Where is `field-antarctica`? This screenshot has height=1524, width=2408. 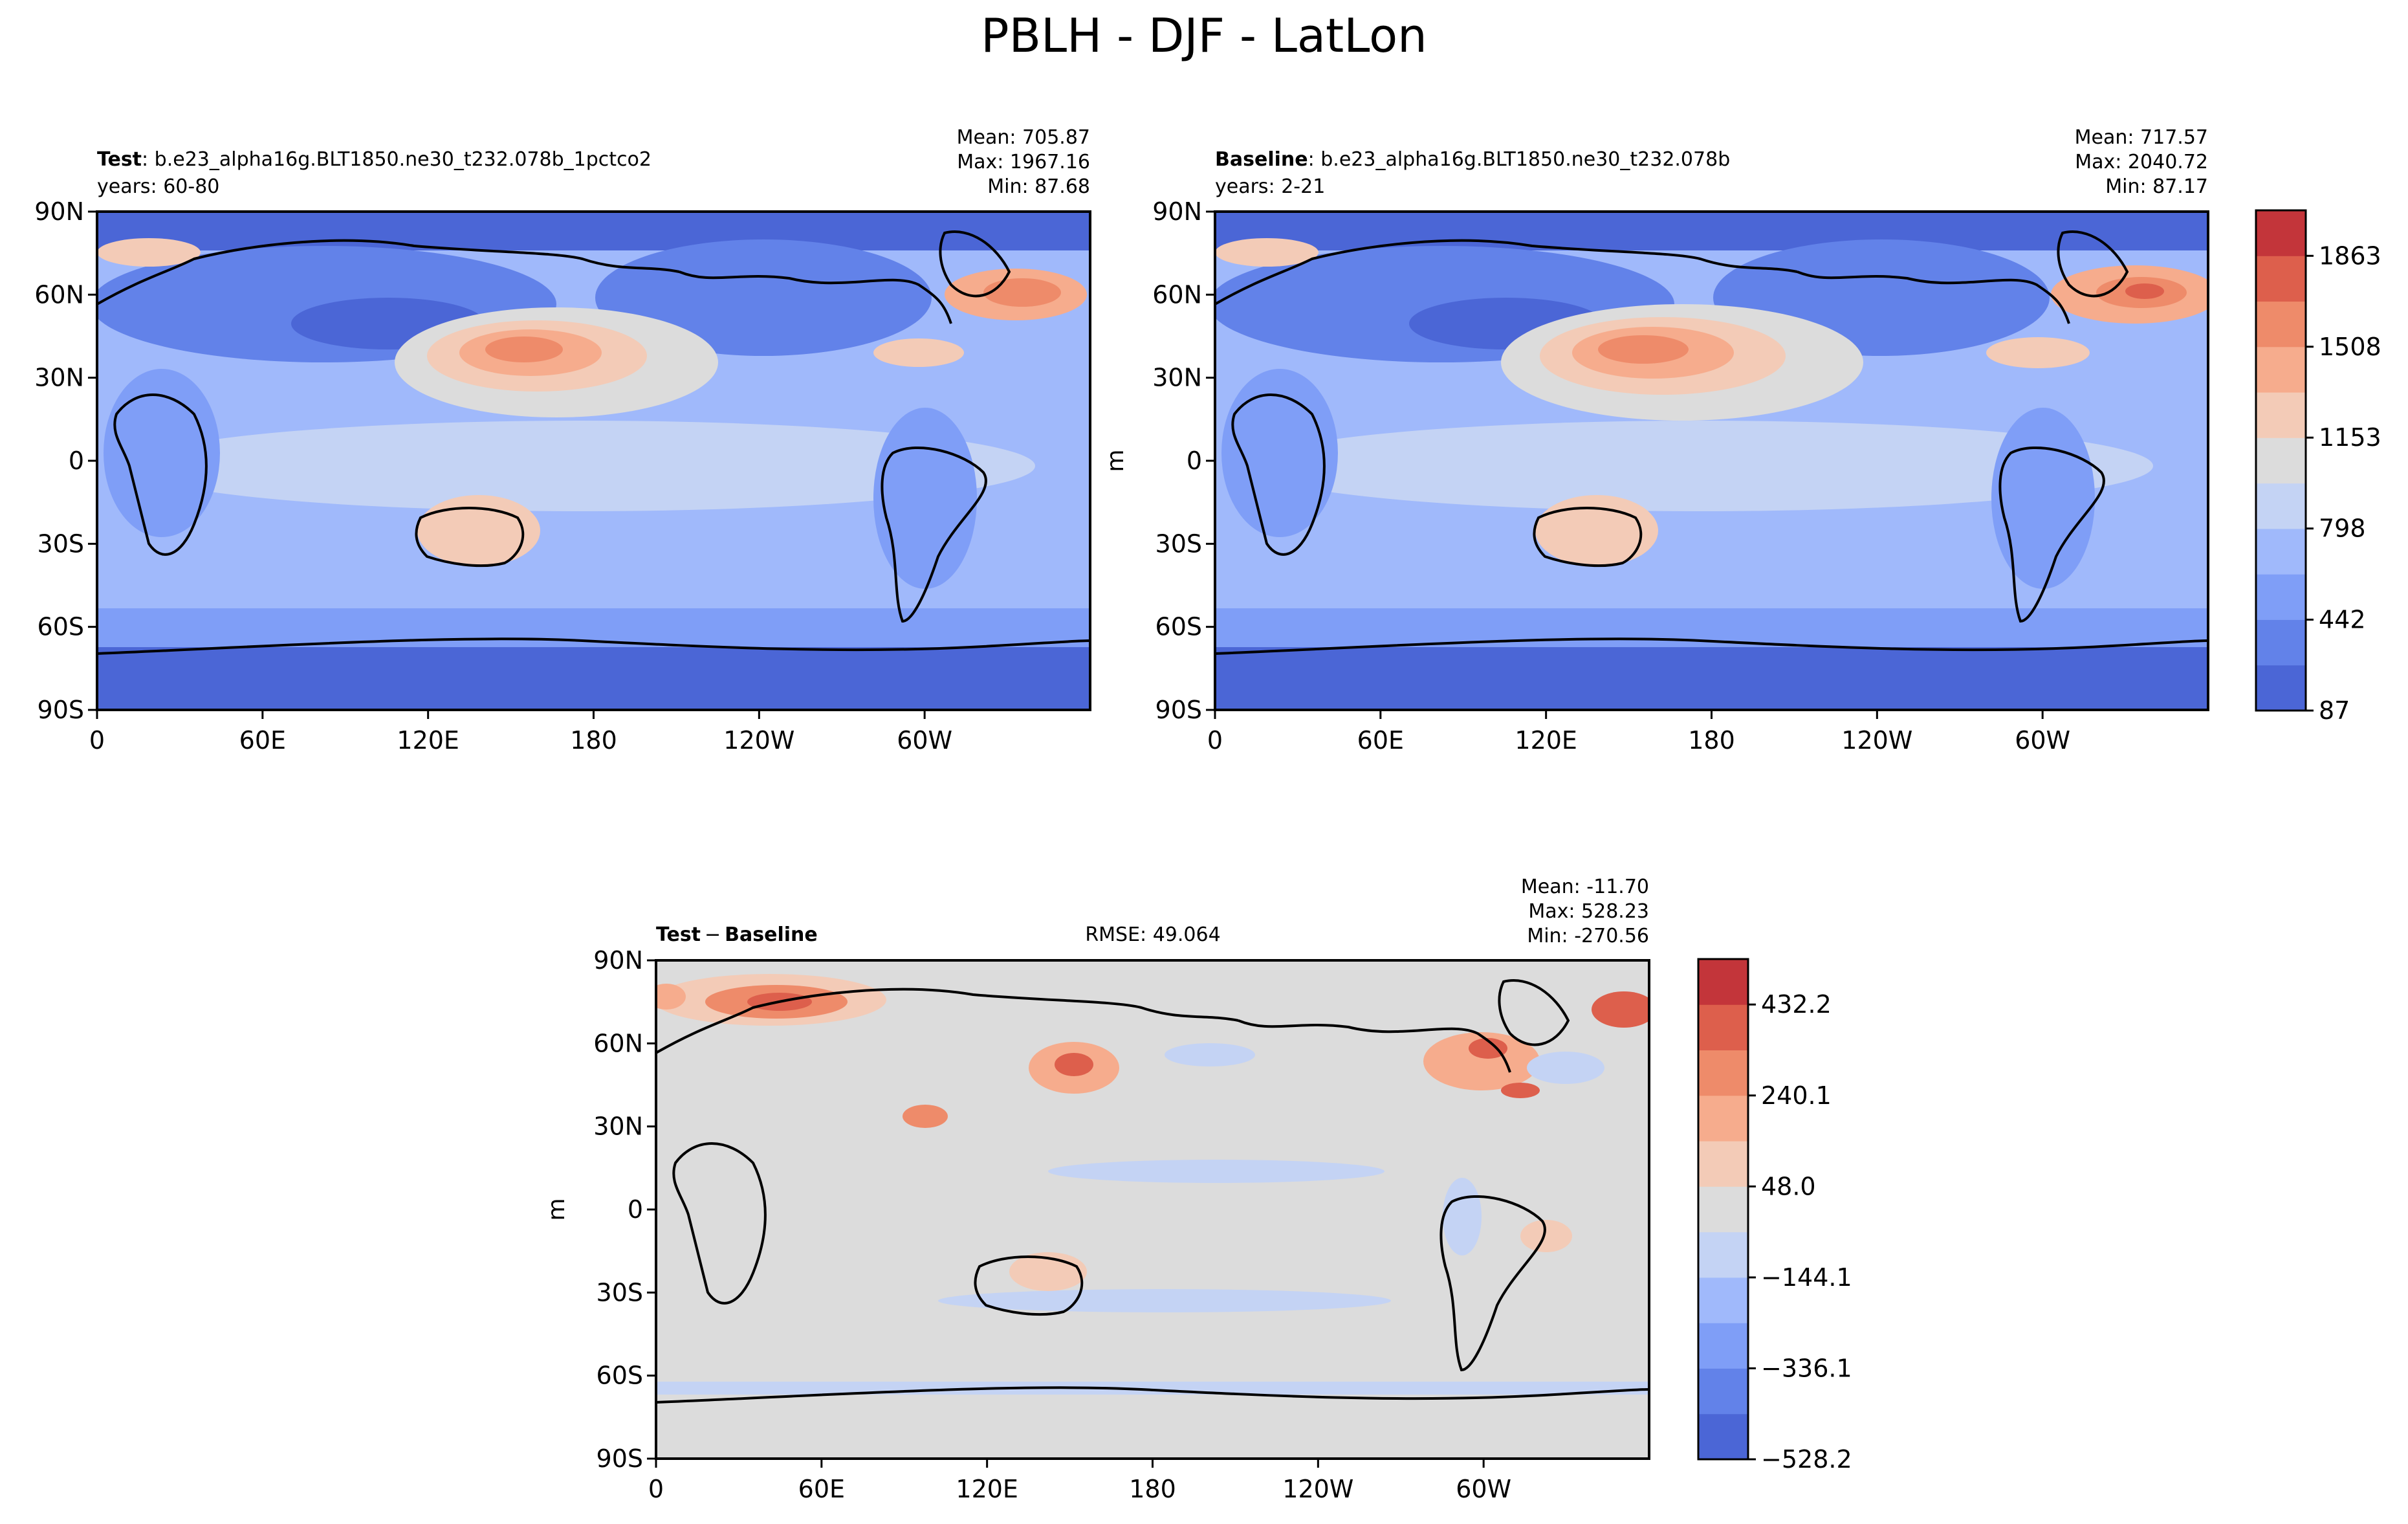
field-antarctica is located at coordinates (1711, 678).